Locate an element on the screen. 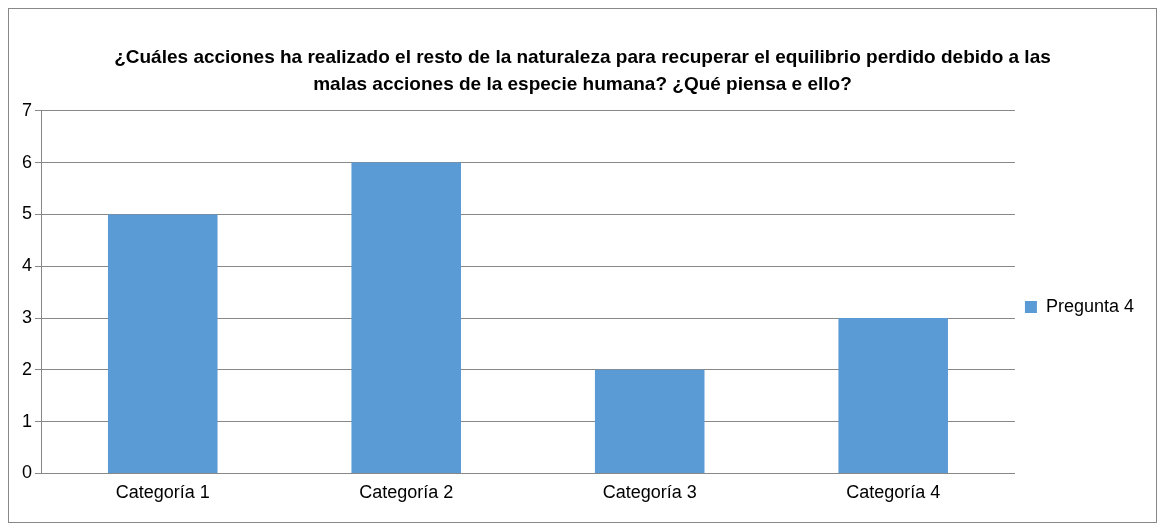 Image resolution: width=1165 pixels, height=531 pixels. x-tick-label: Categoría 3 is located at coordinates (649, 492).